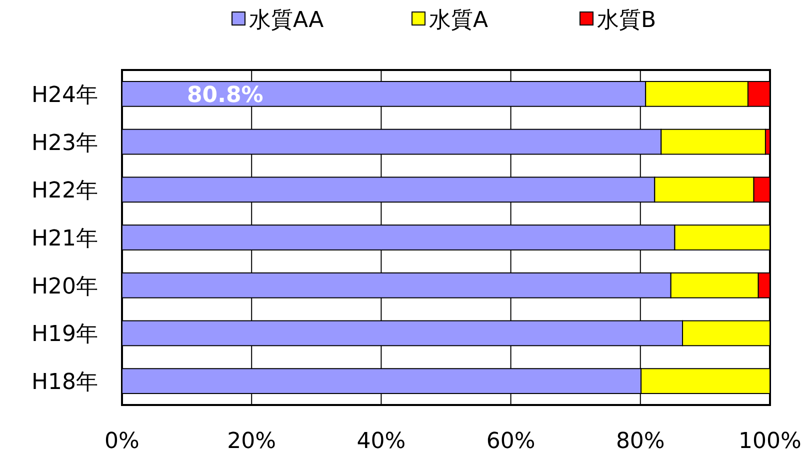 The height and width of the screenshot is (467, 806). Describe the element at coordinates (64, 239) in the screenshot. I see `y-tick-label: H21年` at that location.